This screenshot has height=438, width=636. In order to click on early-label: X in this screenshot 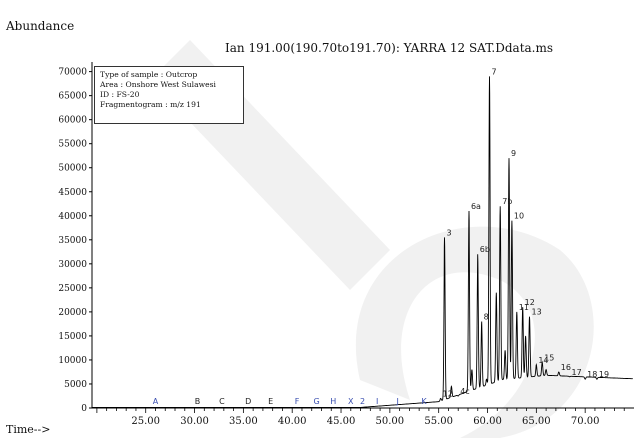, I will do `click(351, 401)`.